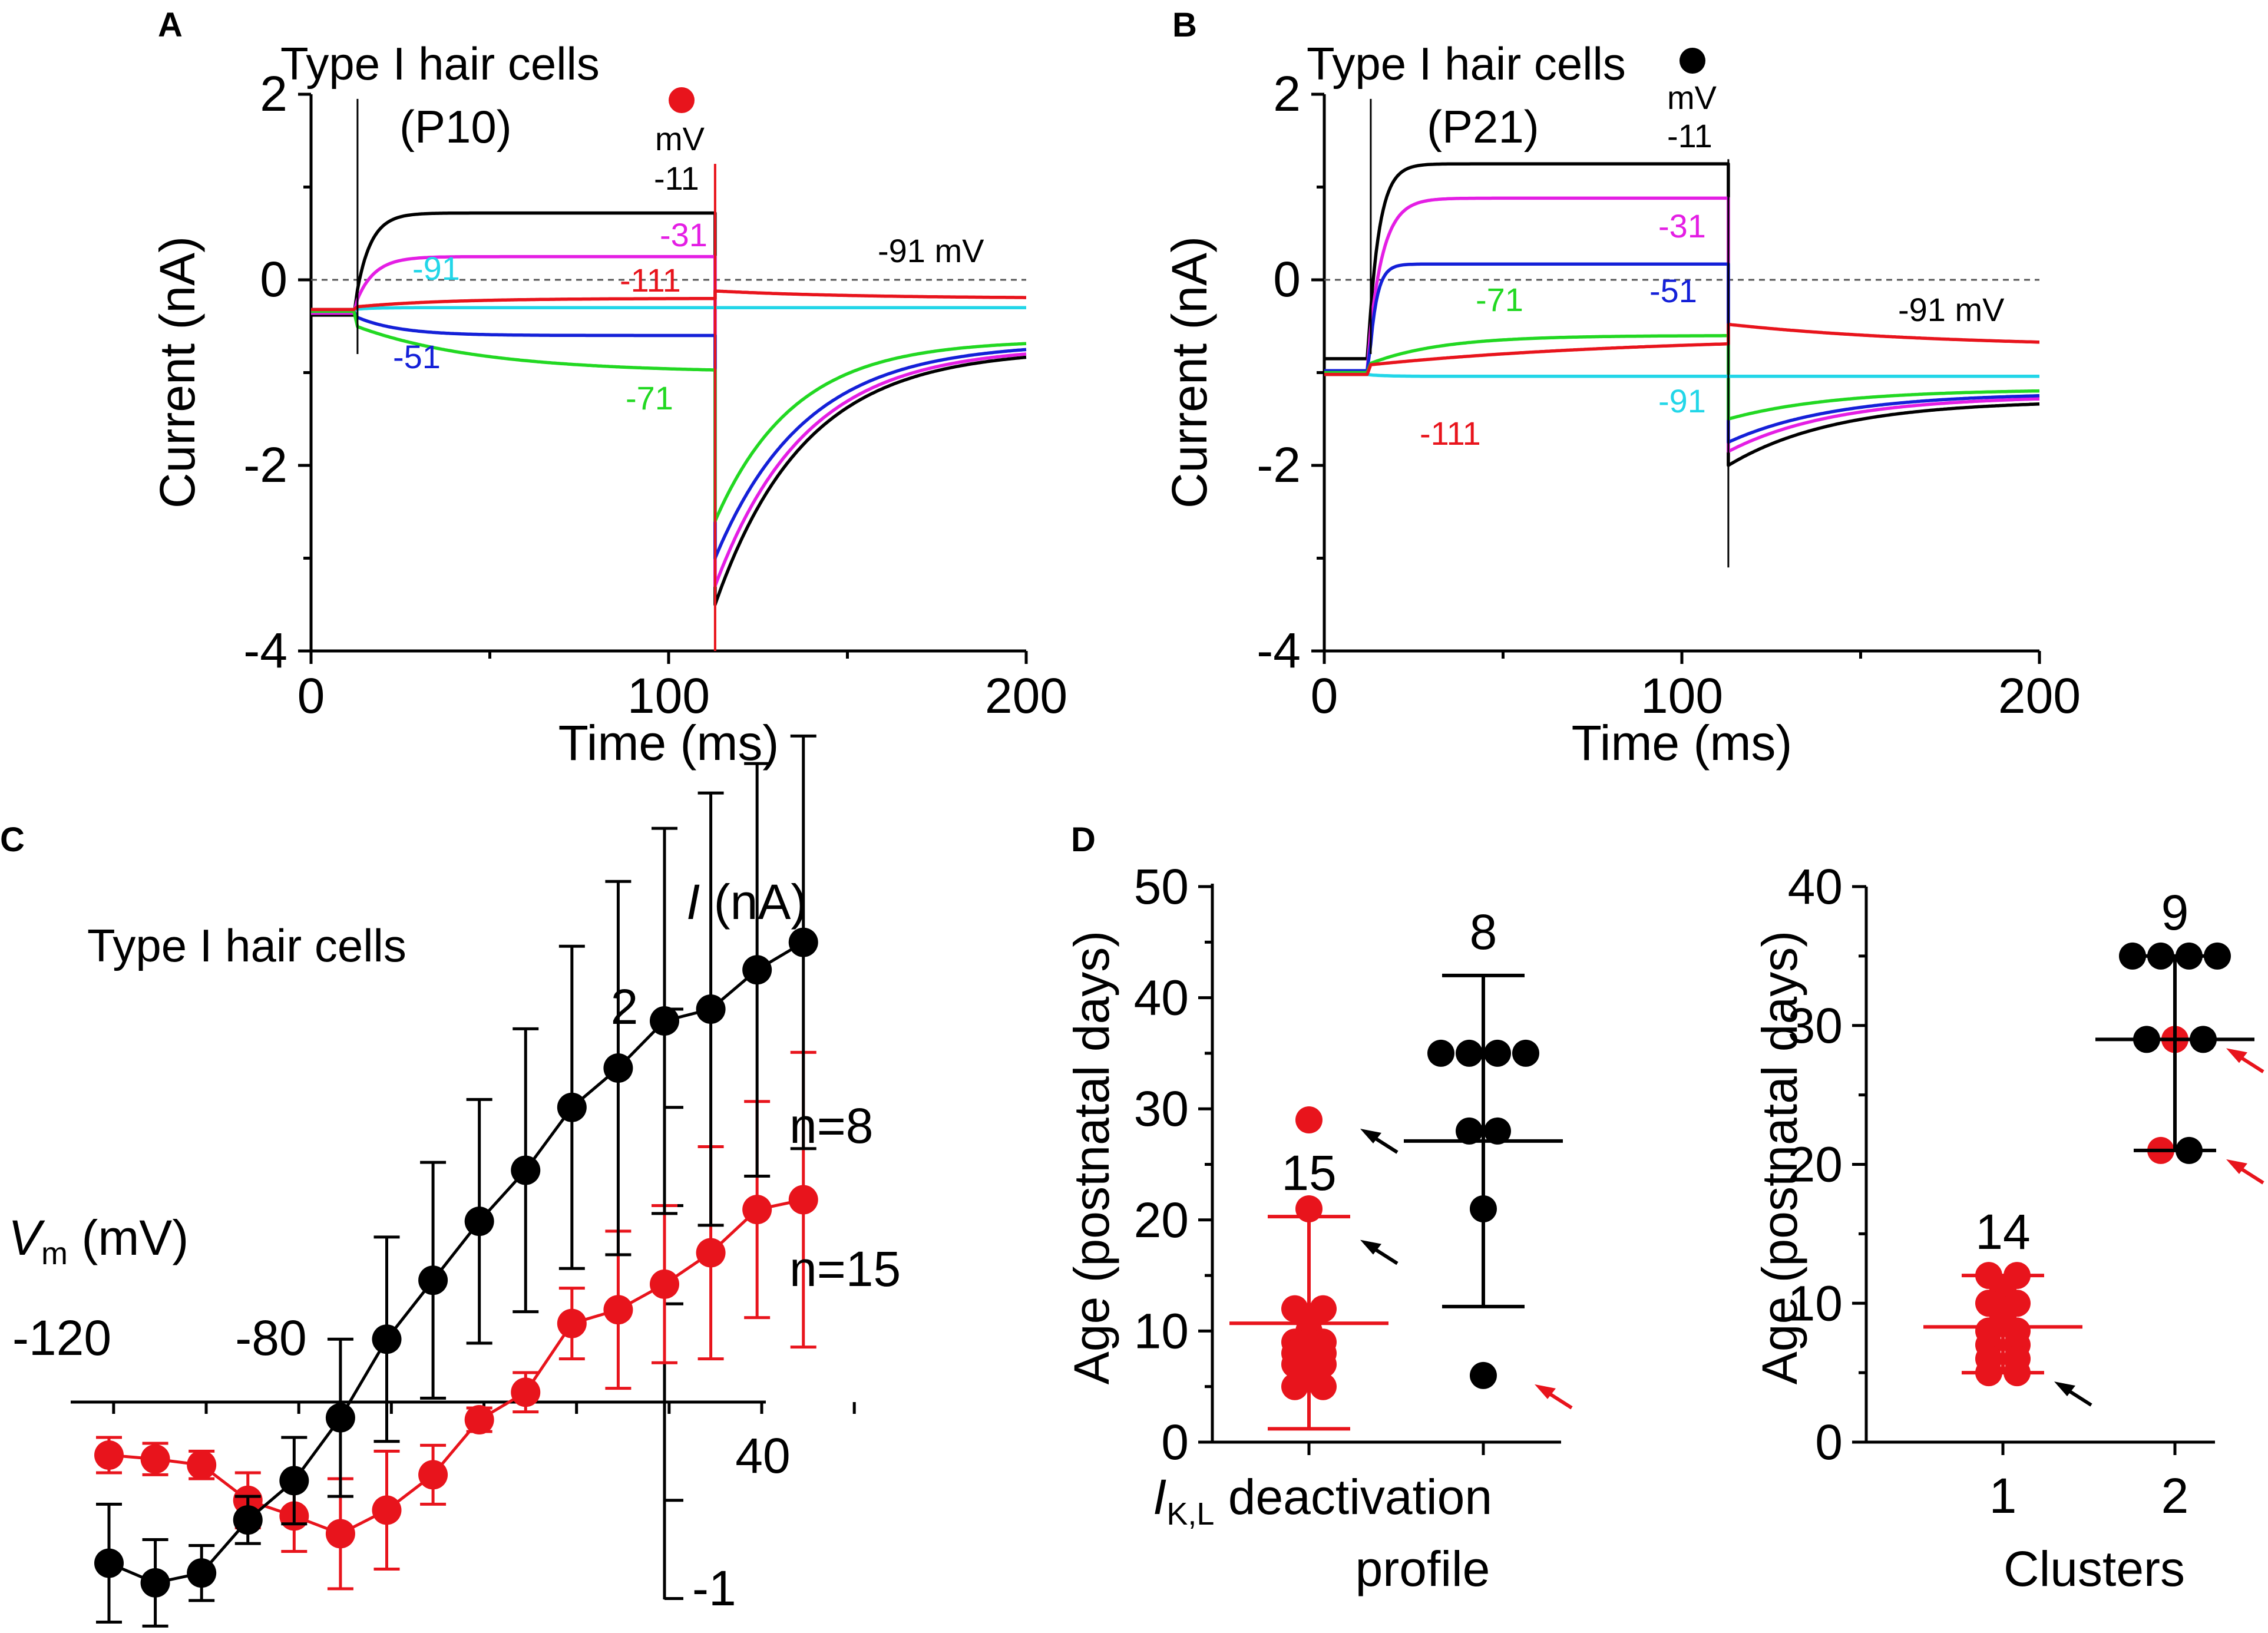 This screenshot has width=2268, height=1633. What do you see at coordinates (682, 100) in the screenshot?
I see `panel-a-legend-marker` at bounding box center [682, 100].